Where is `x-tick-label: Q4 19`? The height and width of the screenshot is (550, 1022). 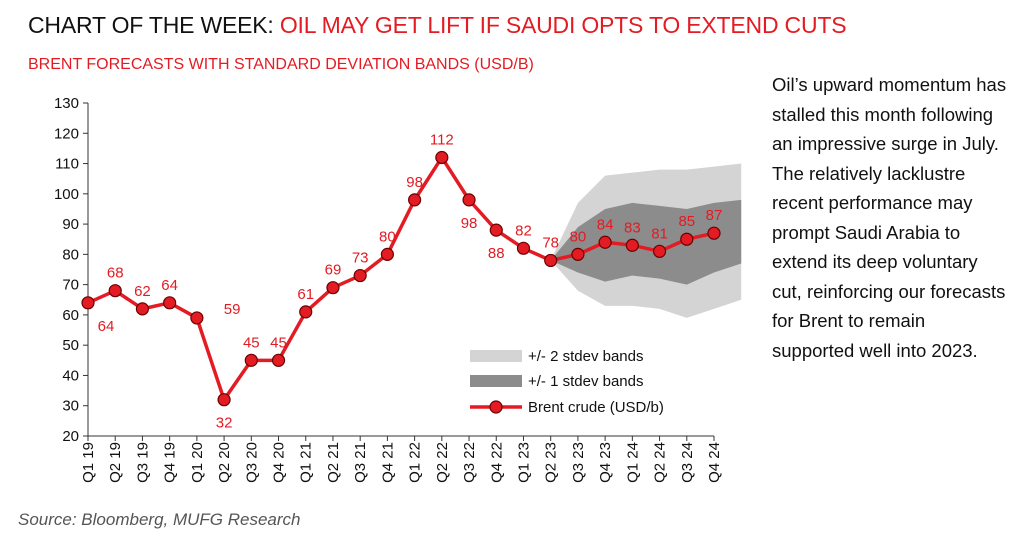
x-tick-label: Q4 19 is located at coordinates (170, 462).